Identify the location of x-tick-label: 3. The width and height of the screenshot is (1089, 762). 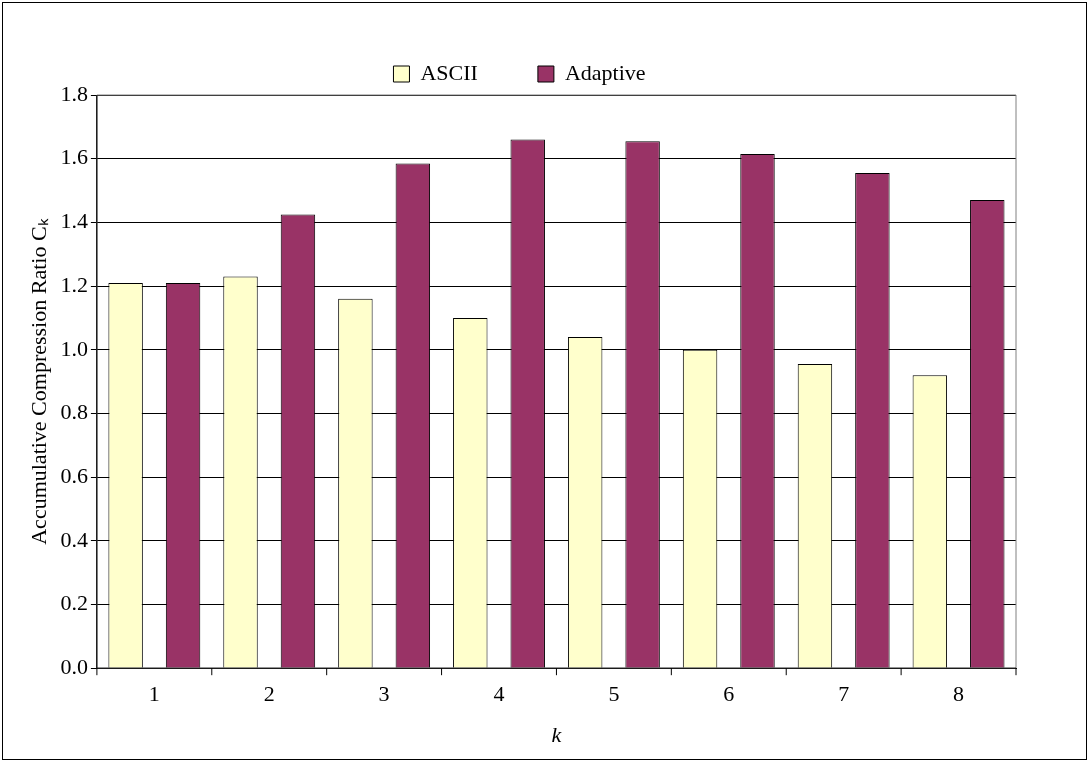
(384, 694).